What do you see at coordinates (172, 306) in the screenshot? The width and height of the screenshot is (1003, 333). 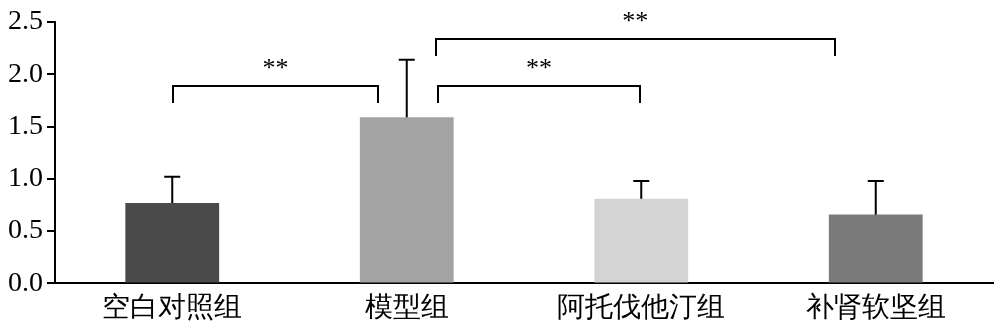 I see `x-tick-label: 空白对照组` at bounding box center [172, 306].